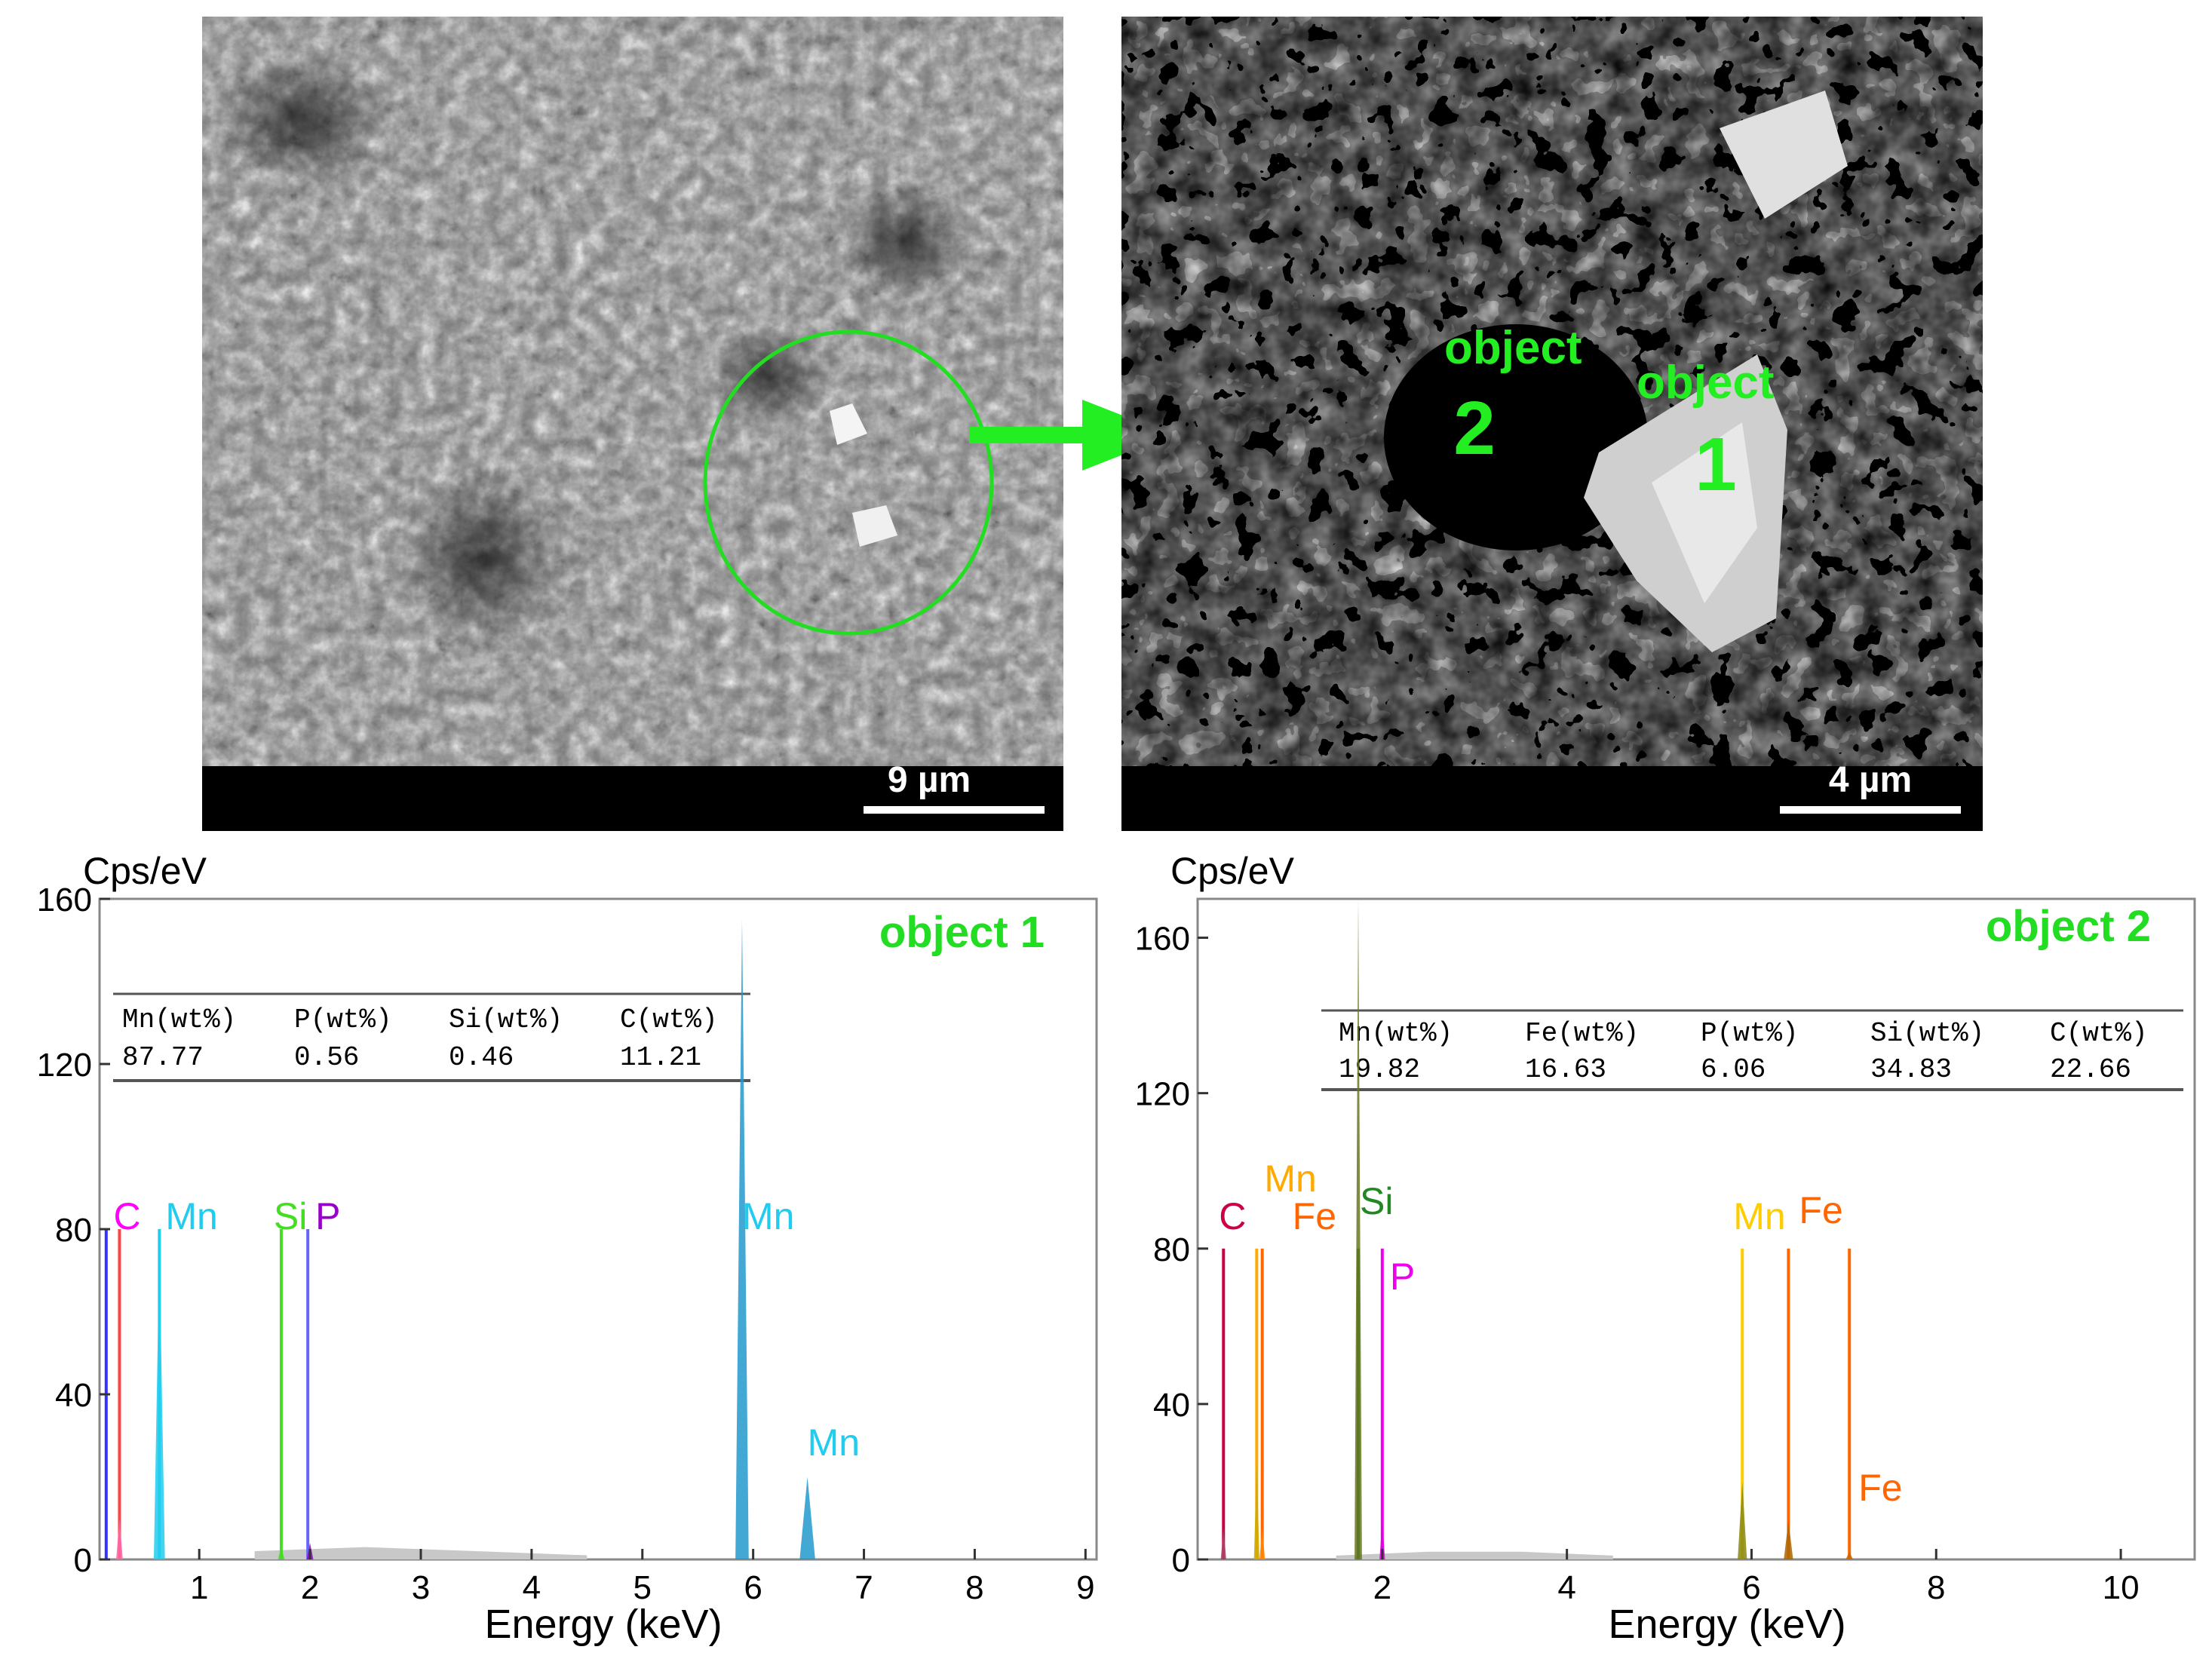  Describe the element at coordinates (2090, 1069) in the screenshot. I see `table-value: 22.66` at that location.